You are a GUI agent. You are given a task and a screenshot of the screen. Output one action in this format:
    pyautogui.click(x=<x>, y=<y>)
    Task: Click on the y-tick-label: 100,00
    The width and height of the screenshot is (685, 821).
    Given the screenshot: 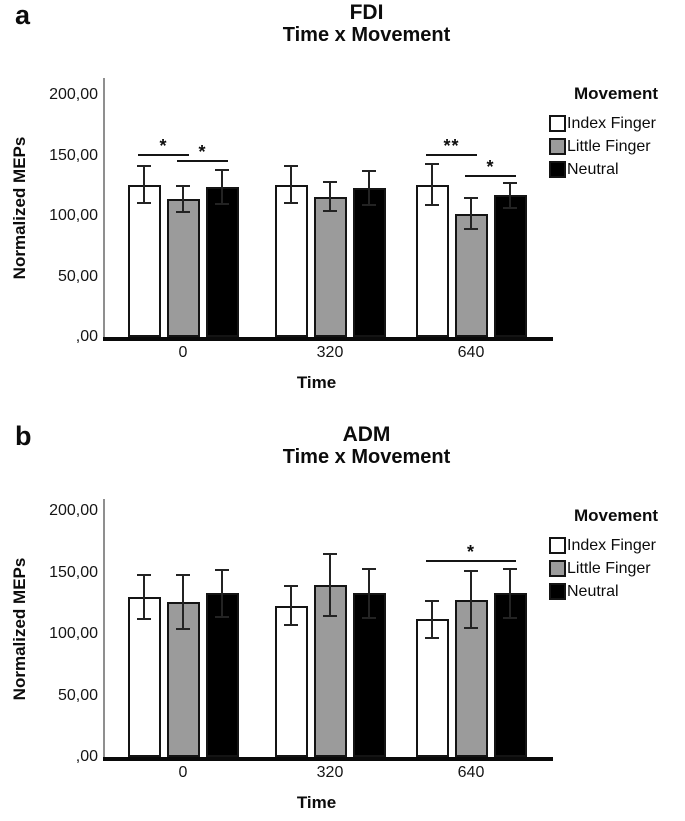 What is the action you would take?
    pyautogui.click(x=73, y=633)
    